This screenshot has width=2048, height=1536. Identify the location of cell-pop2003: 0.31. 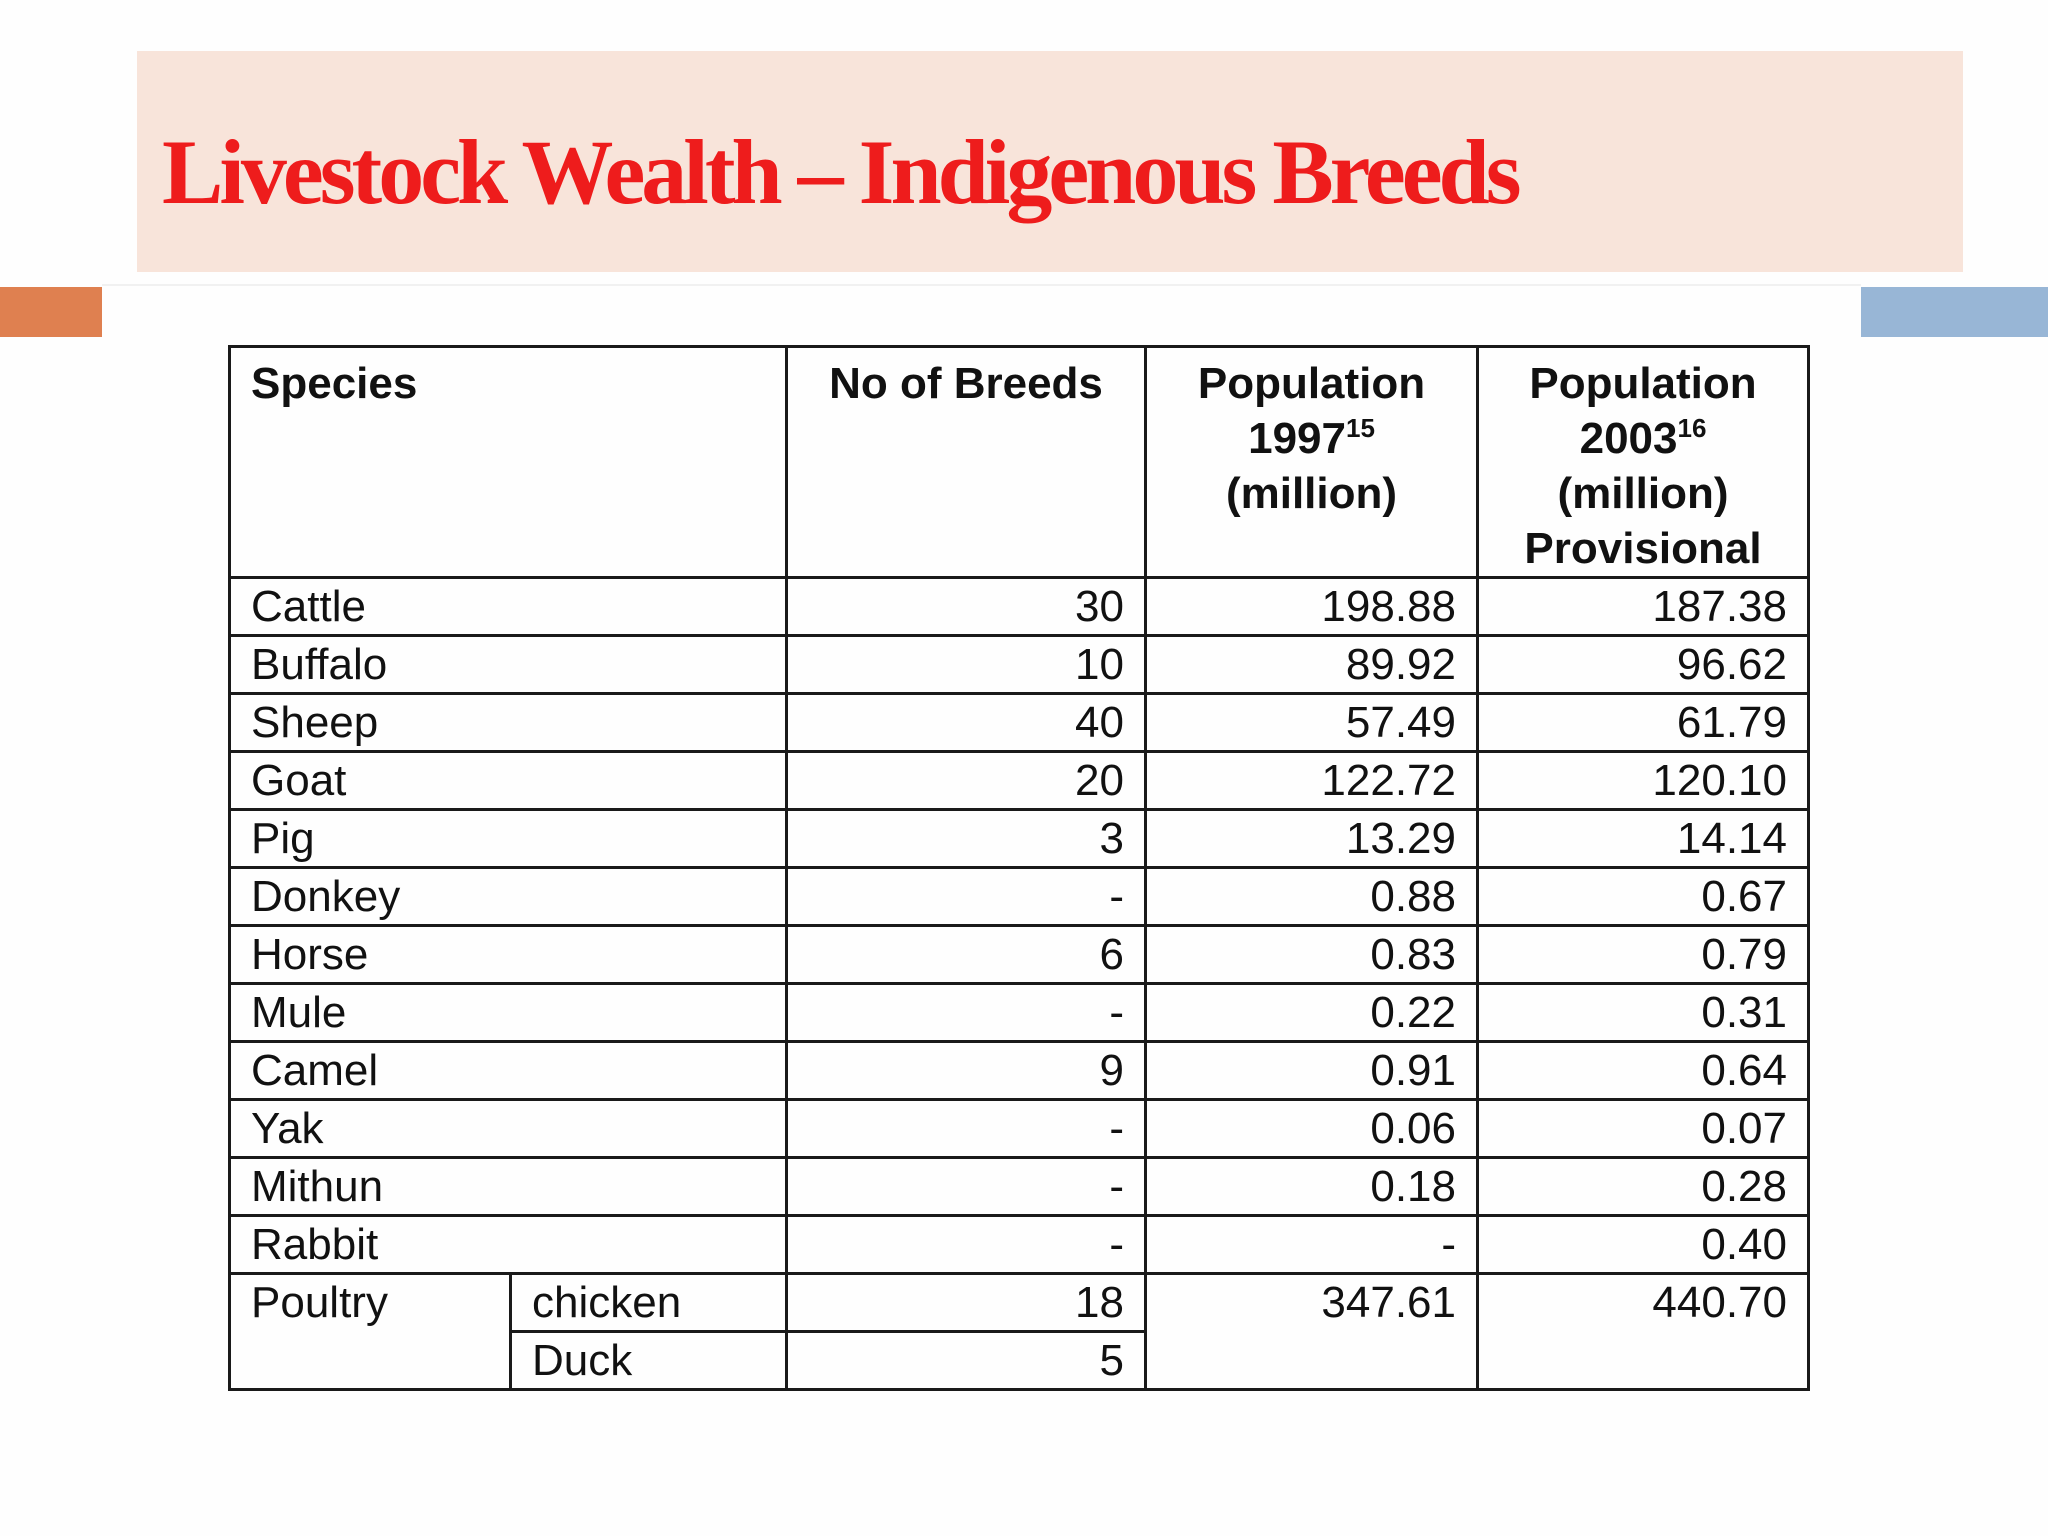
(1643, 1012).